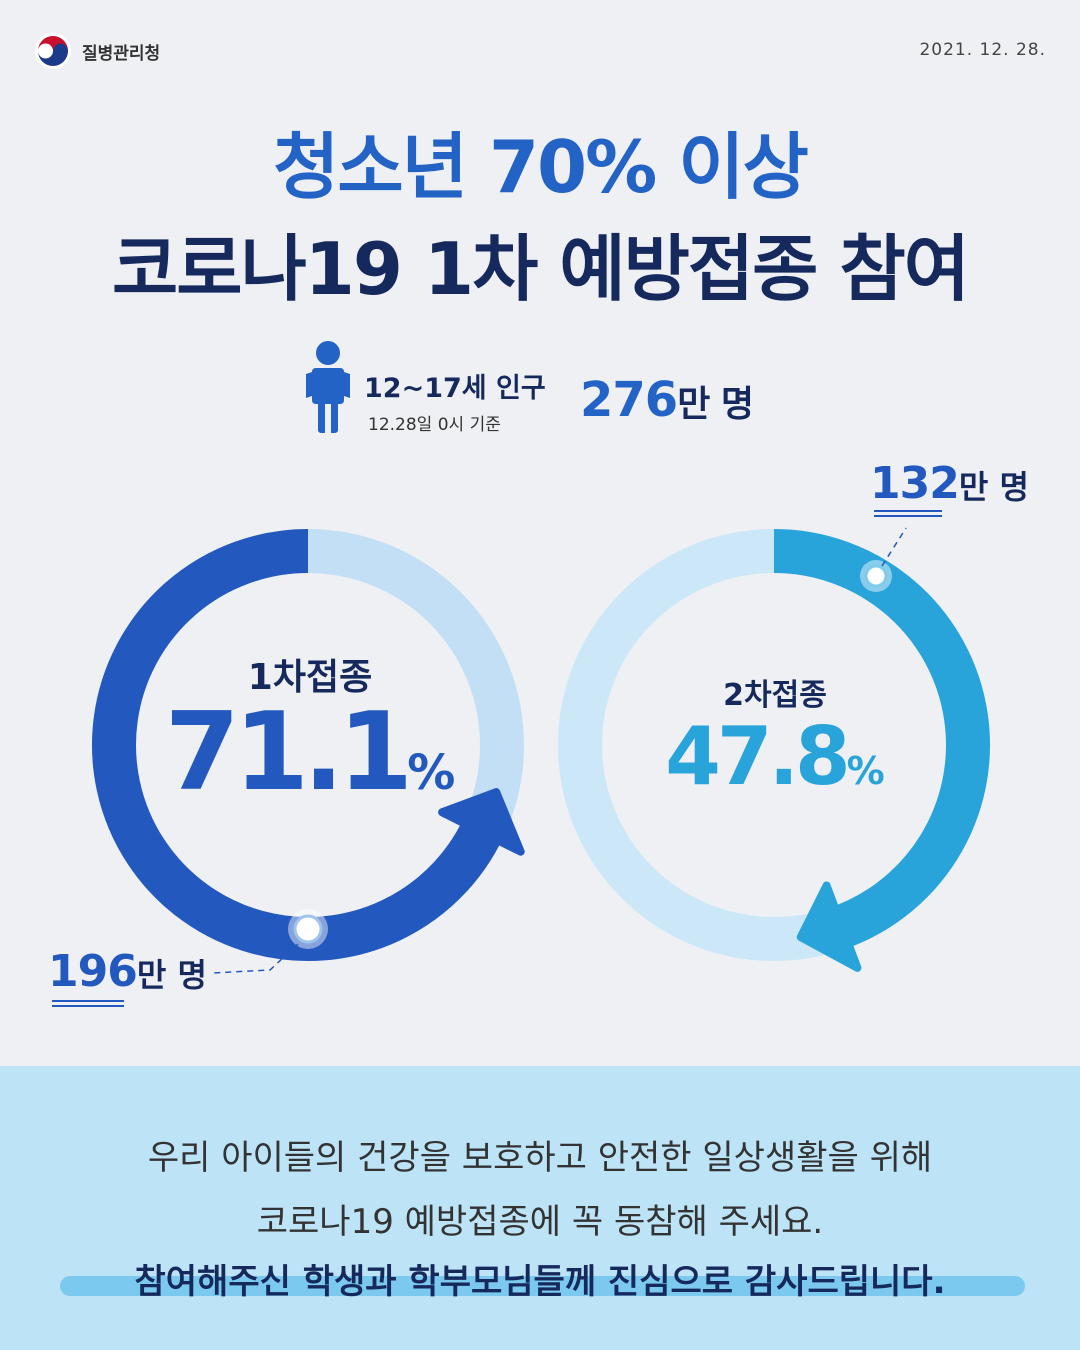 The width and height of the screenshot is (1080, 1350). What do you see at coordinates (455, 388) in the screenshot?
I see `population-label: 12~17세 인구` at bounding box center [455, 388].